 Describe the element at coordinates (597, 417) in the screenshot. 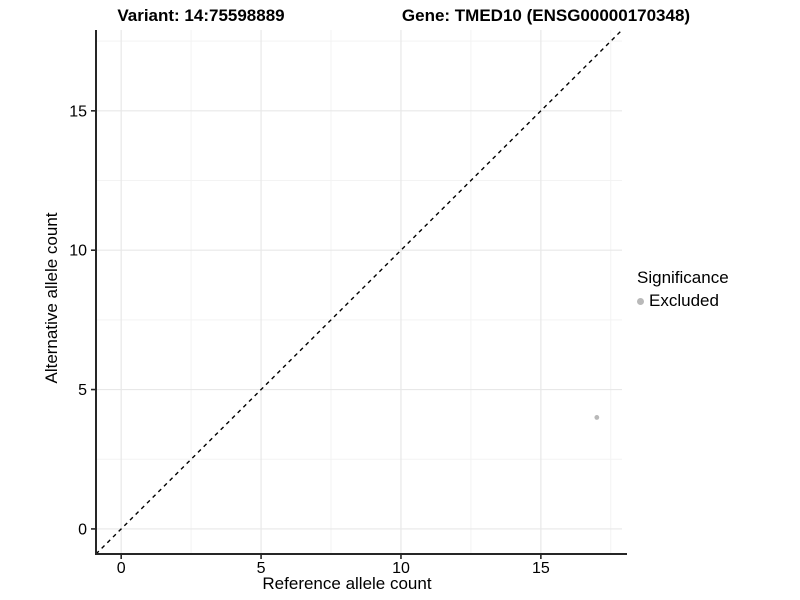

I see `data-point` at that location.